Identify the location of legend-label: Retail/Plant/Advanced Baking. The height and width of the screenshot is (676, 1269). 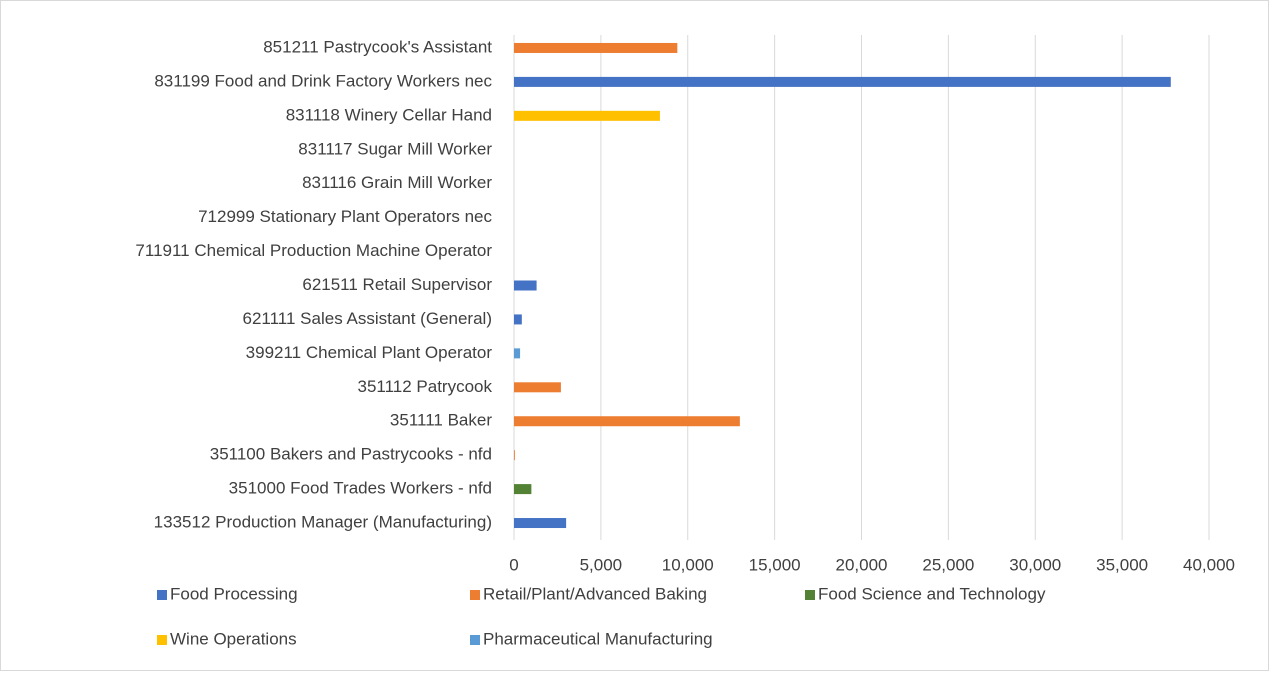
(595, 593).